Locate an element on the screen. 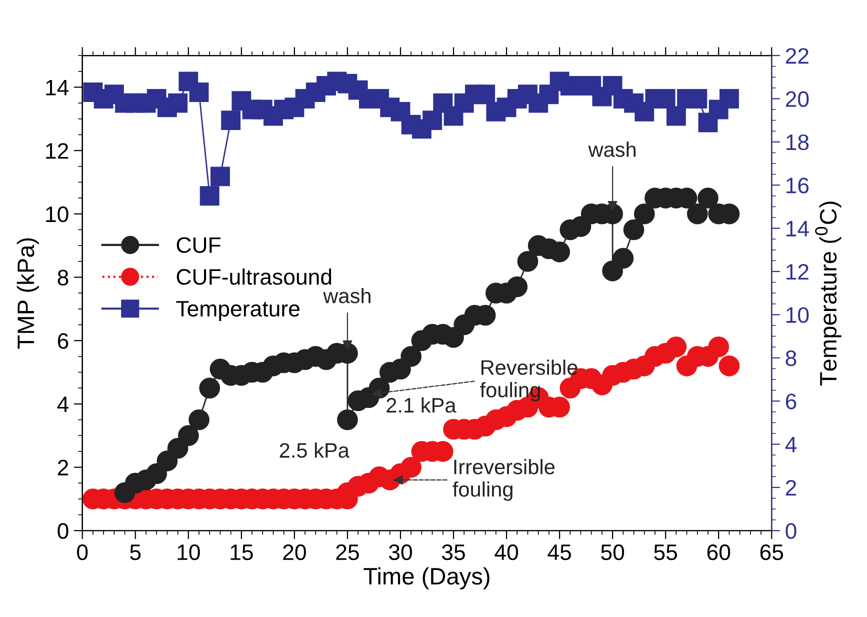 The width and height of the screenshot is (867, 617). annotation: Irreversible fouling is located at coordinates (503, 480).